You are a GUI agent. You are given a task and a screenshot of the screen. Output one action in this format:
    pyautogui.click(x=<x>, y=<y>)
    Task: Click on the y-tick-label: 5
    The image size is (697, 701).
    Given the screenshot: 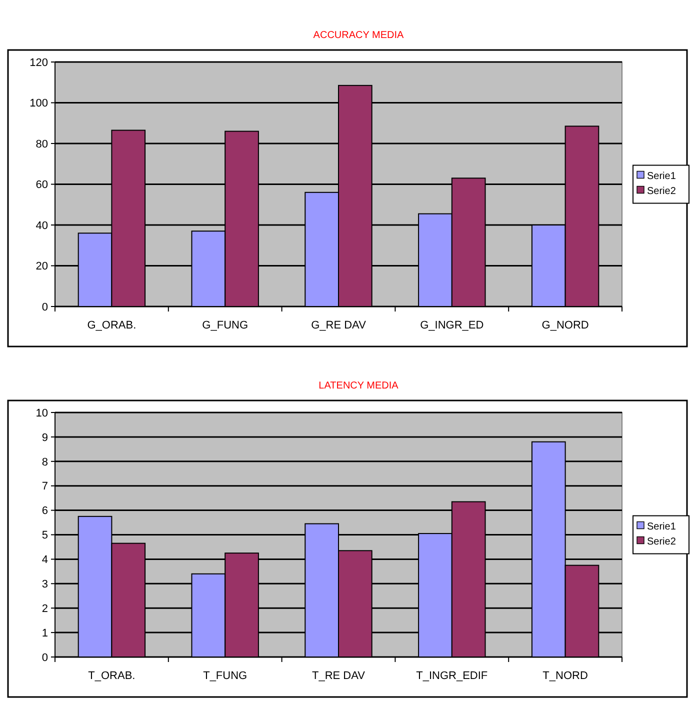 What is the action you would take?
    pyautogui.click(x=45, y=536)
    